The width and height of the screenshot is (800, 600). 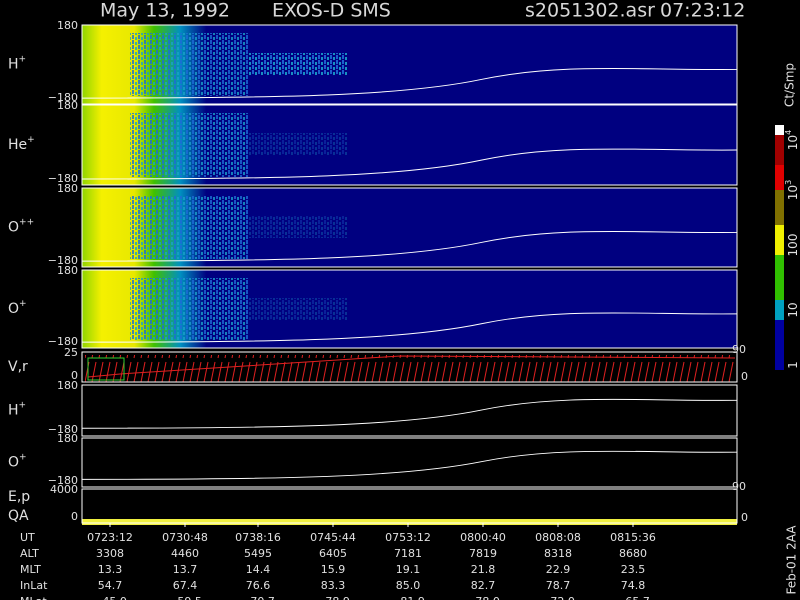 What do you see at coordinates (258, 597) in the screenshot?
I see `cell: −70.7` at bounding box center [258, 597].